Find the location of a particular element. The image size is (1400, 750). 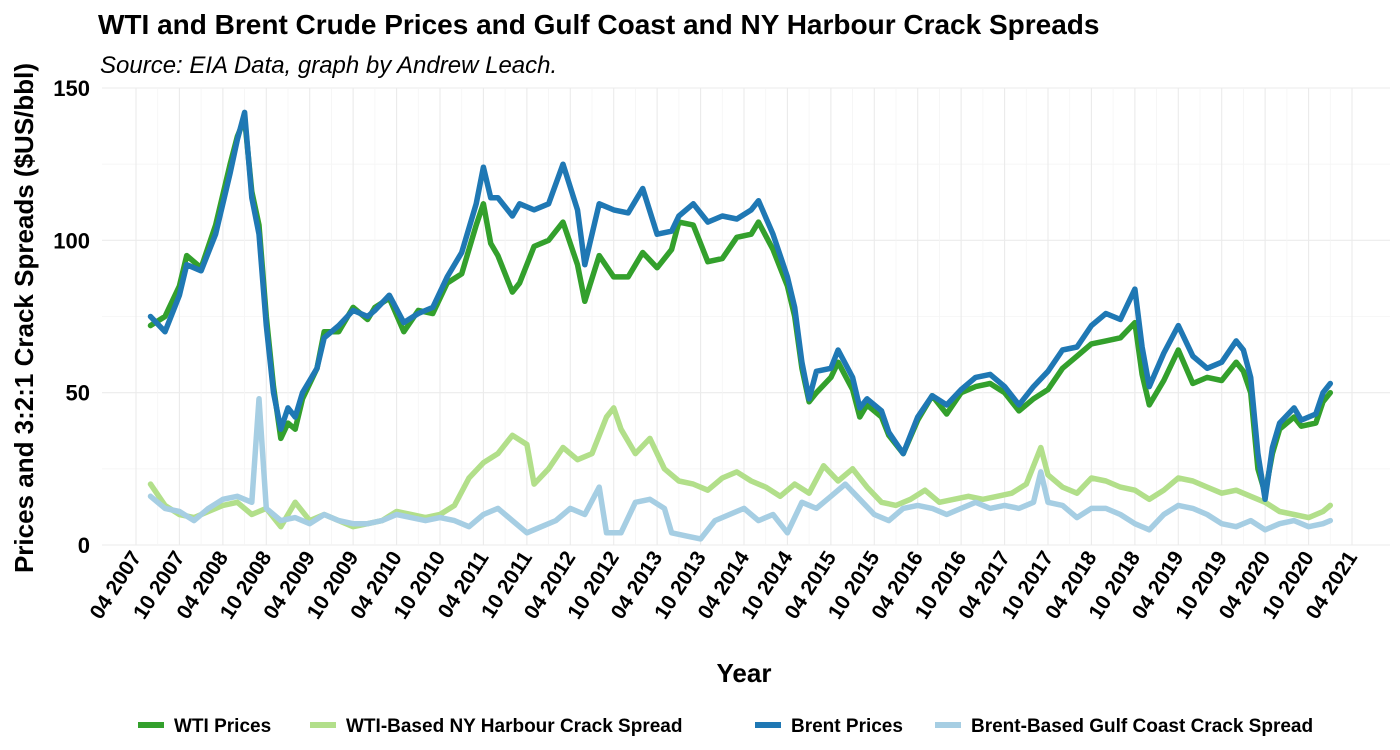

y-tick-label: 0 is located at coordinates (84, 545).